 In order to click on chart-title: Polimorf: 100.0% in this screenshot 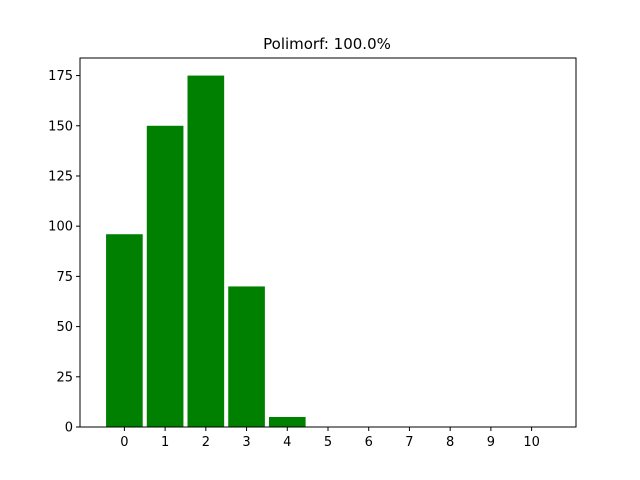, I will do `click(327, 44)`.